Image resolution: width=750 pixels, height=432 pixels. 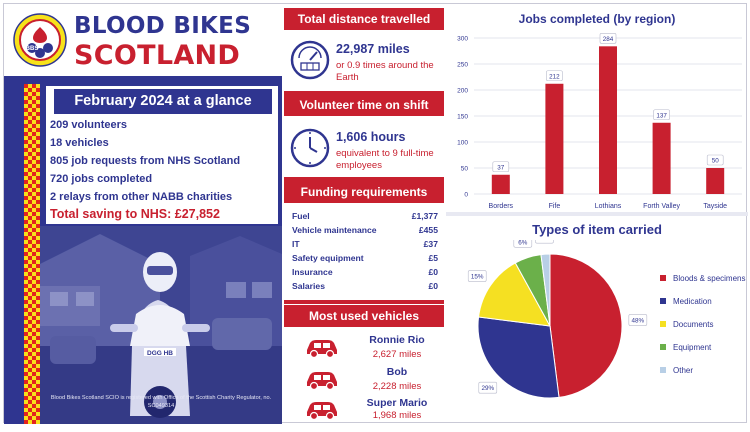 What do you see at coordinates (462, 143) in the screenshot?
I see `y-tick-label: 100` at bounding box center [462, 143].